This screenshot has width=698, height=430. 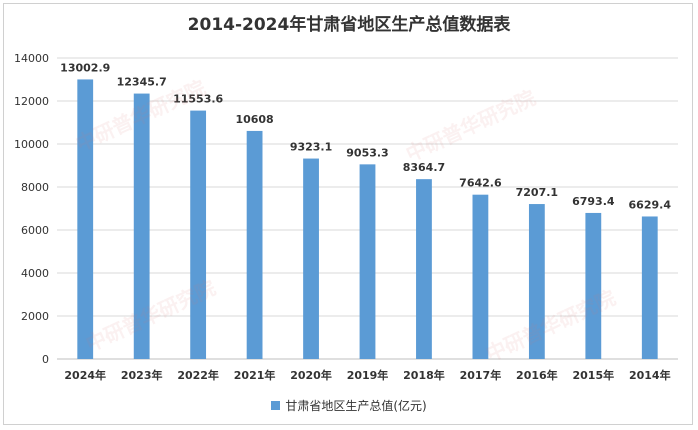 What do you see at coordinates (35, 230) in the screenshot?
I see `y-tick-label: 6000` at bounding box center [35, 230].